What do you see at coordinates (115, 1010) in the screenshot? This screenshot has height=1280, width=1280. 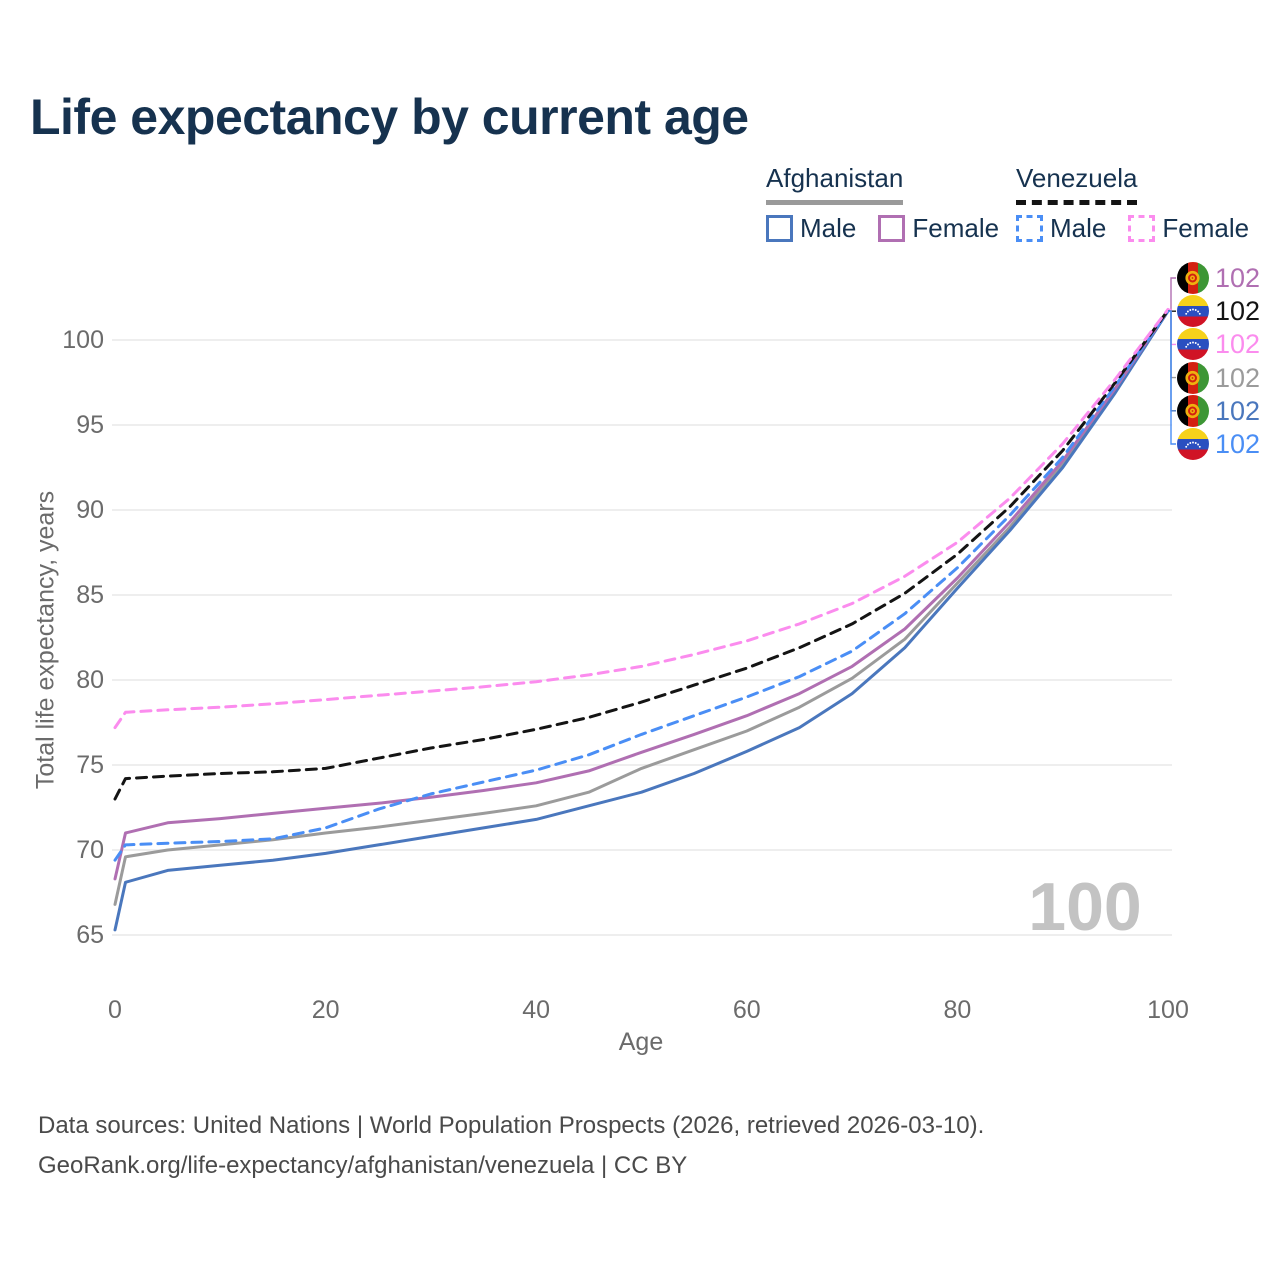 I see `x-tick-label: 0` at bounding box center [115, 1010].